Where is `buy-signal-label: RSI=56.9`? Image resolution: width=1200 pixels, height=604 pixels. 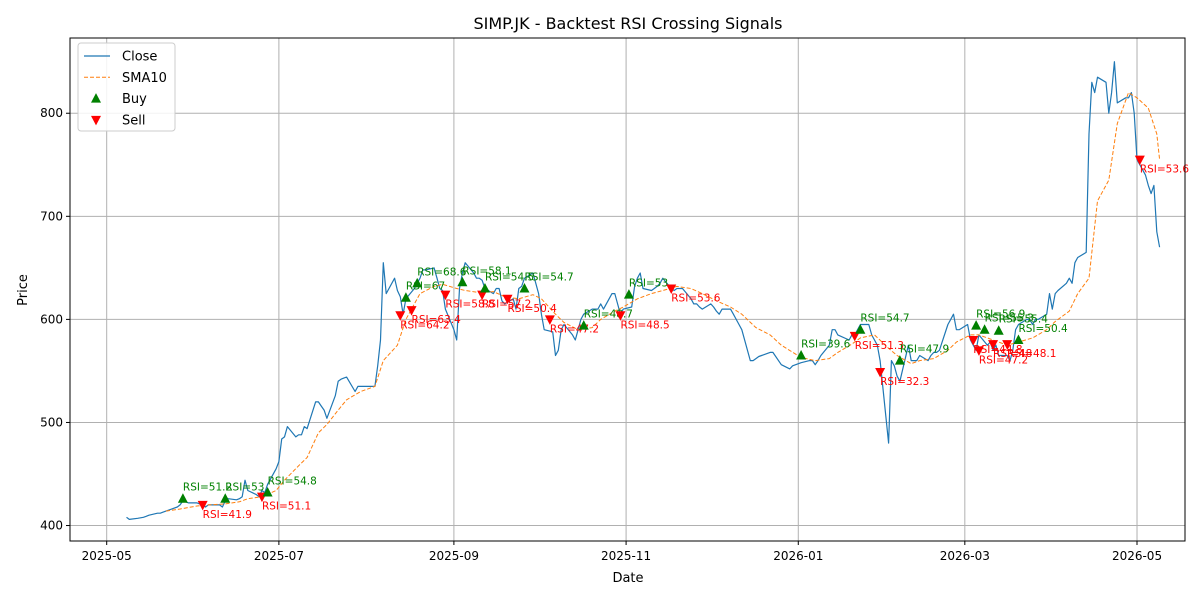
buy-signal-label: RSI=56.9 is located at coordinates (1000, 315).